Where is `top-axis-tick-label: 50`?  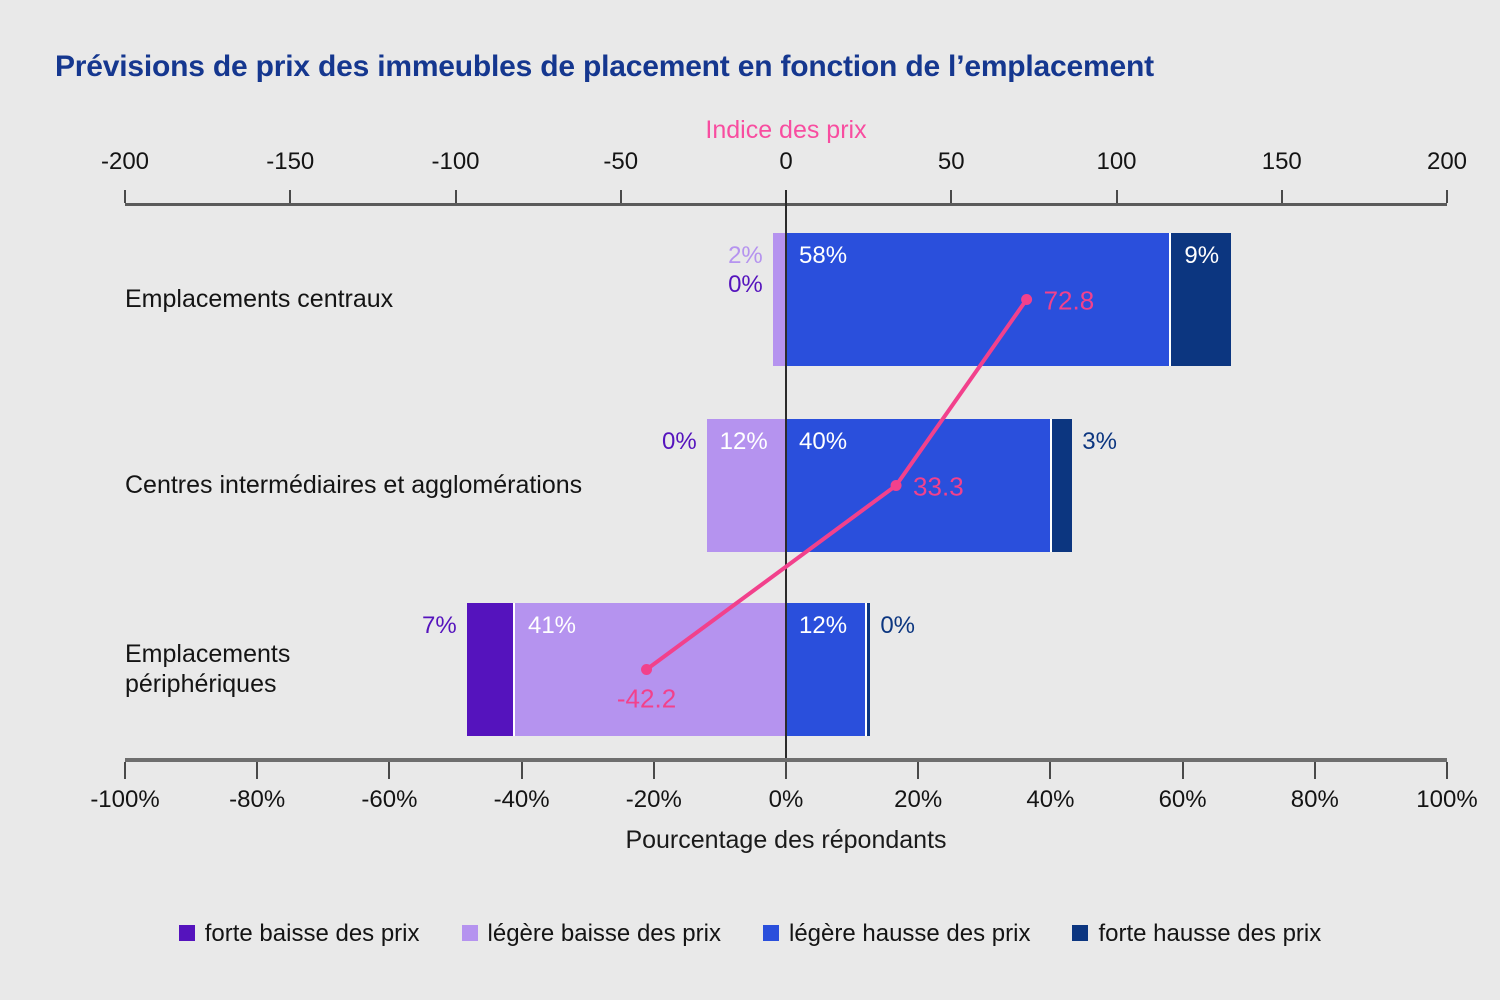
top-axis-tick-label: 50 is located at coordinates (951, 161).